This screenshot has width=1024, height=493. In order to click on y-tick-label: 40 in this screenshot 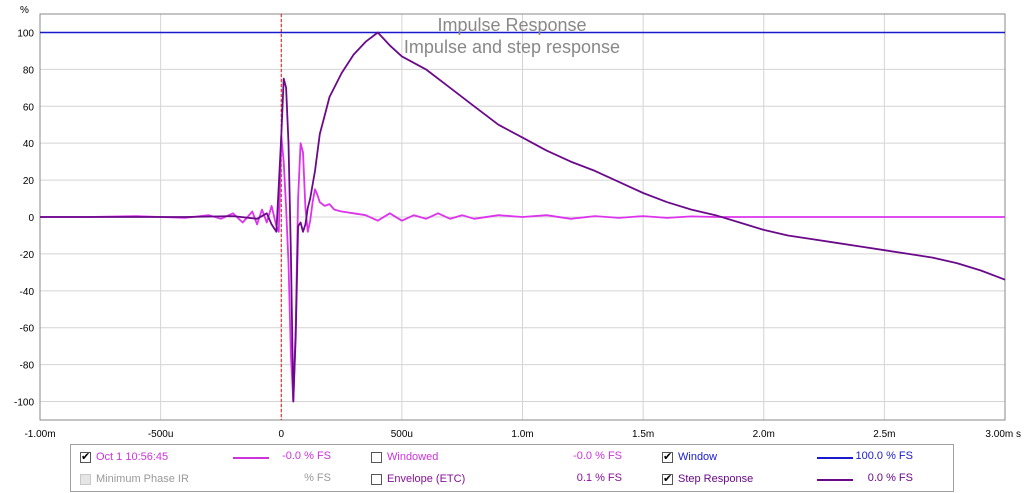, I will do `click(29, 144)`.